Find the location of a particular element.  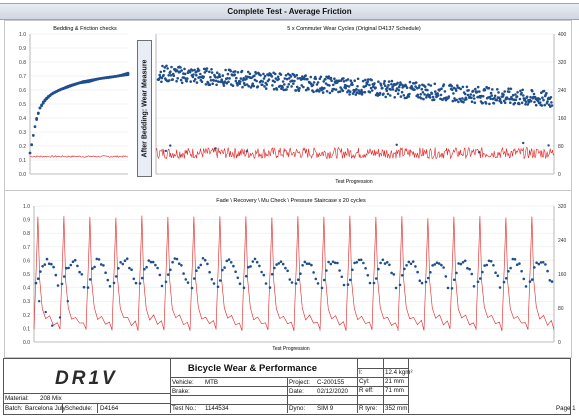

bedding-temperature-line is located at coordinates (79, 156).